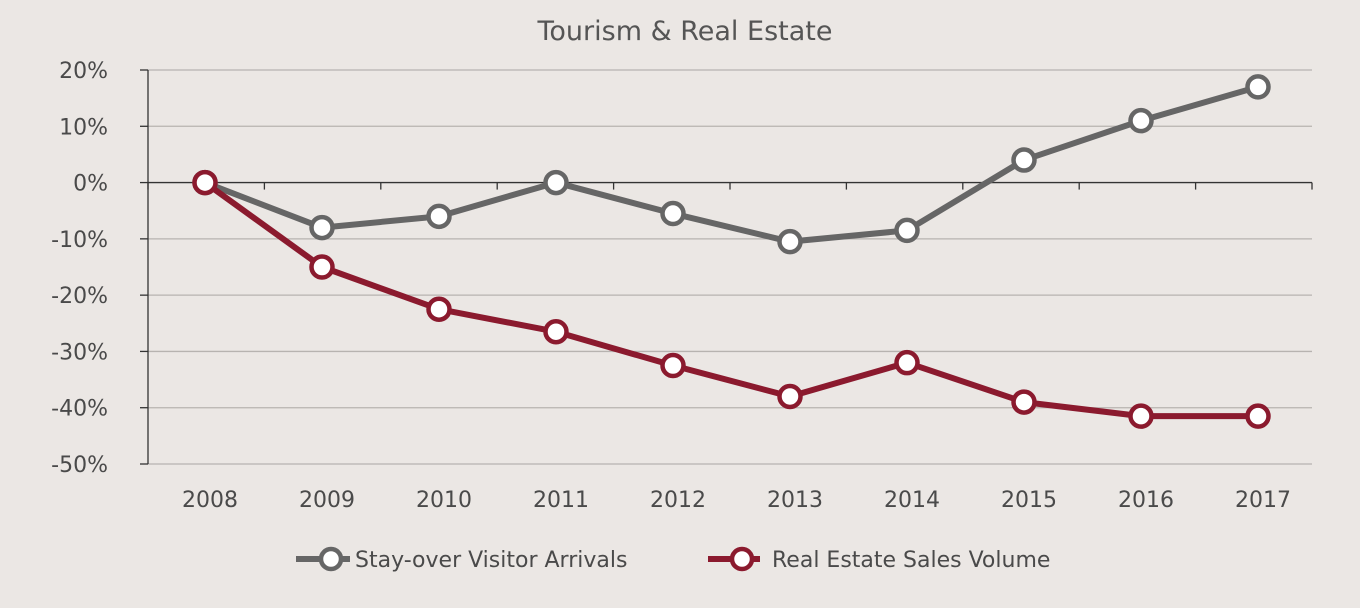  What do you see at coordinates (795, 500) in the screenshot?
I see `x-tick-label: 2013` at bounding box center [795, 500].